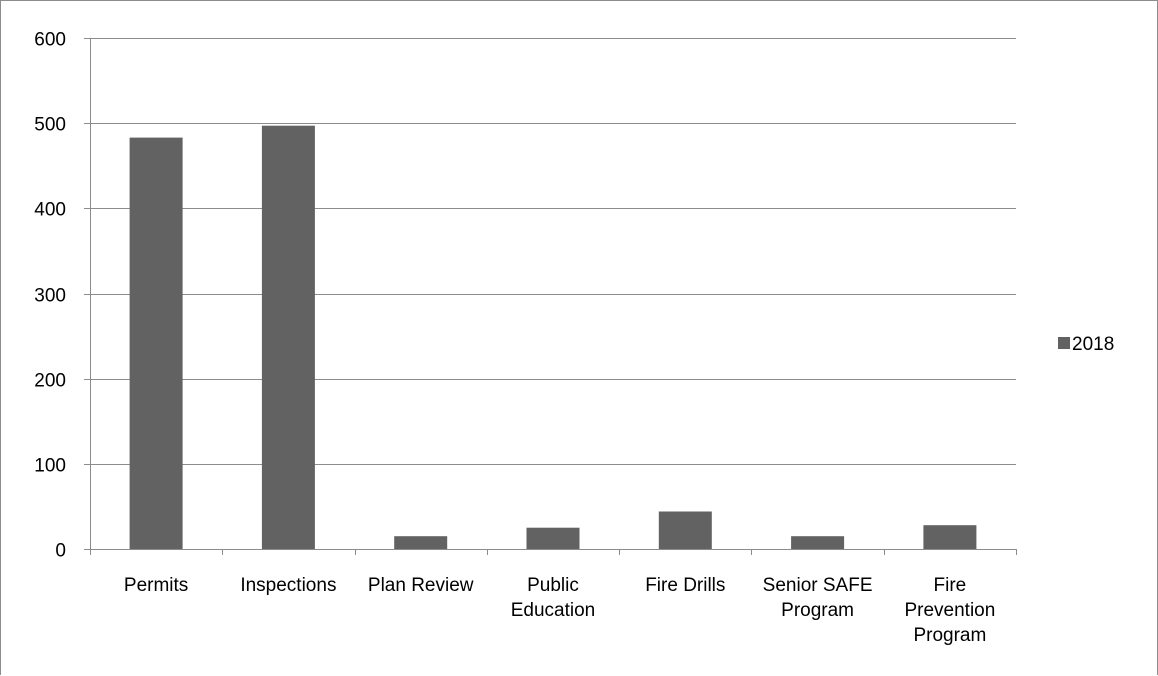 The width and height of the screenshot is (1158, 676). What do you see at coordinates (60, 551) in the screenshot?
I see `y-tick-label: 0` at bounding box center [60, 551].